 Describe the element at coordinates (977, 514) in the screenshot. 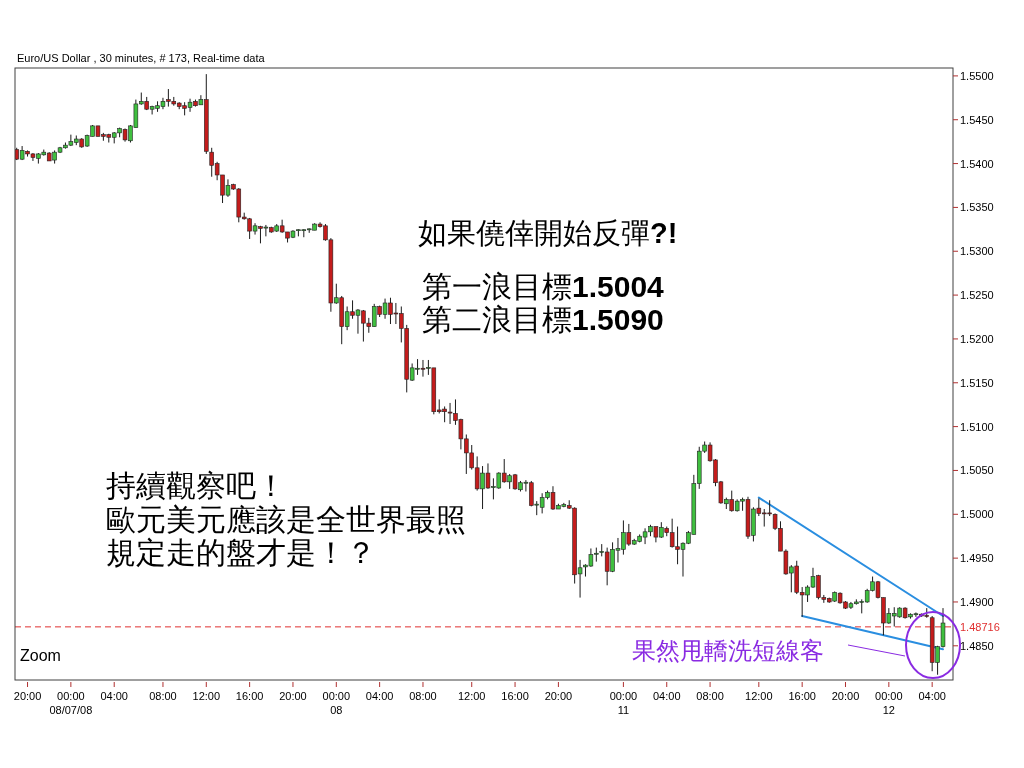

I see `y-tick-label: 1.5000` at that location.